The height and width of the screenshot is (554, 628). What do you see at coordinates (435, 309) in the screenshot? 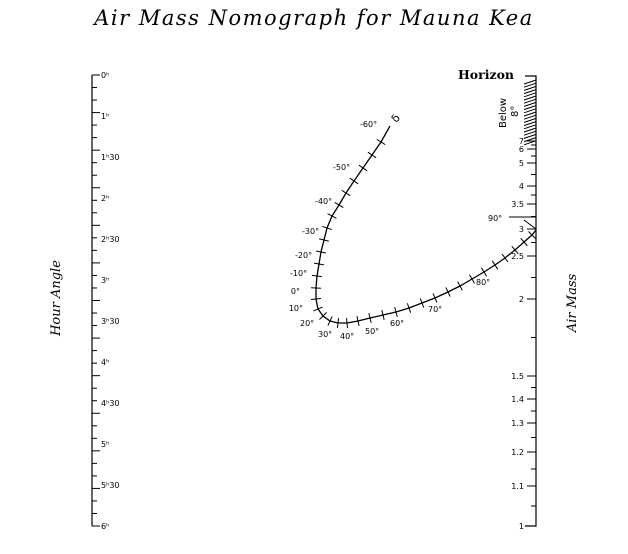
I see `declination-label: 70°` at bounding box center [435, 309].